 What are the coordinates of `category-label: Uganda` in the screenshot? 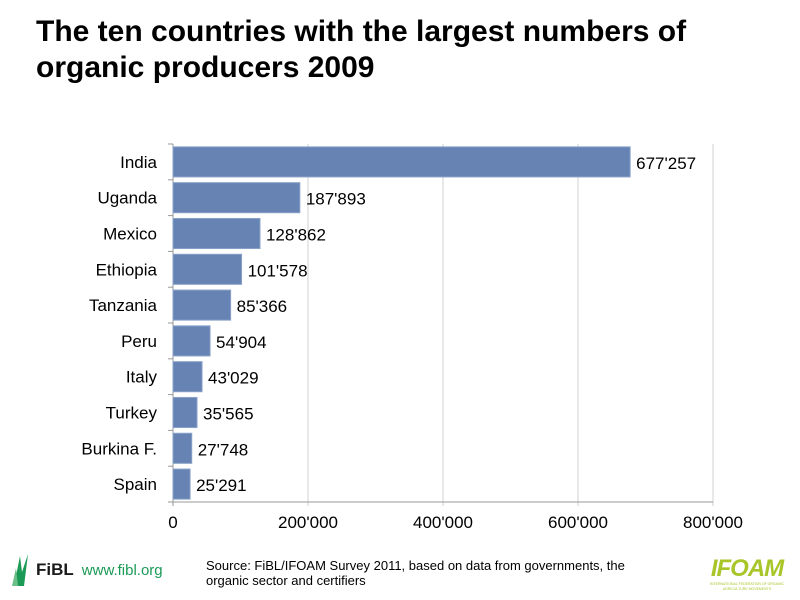 It's located at (127, 198).